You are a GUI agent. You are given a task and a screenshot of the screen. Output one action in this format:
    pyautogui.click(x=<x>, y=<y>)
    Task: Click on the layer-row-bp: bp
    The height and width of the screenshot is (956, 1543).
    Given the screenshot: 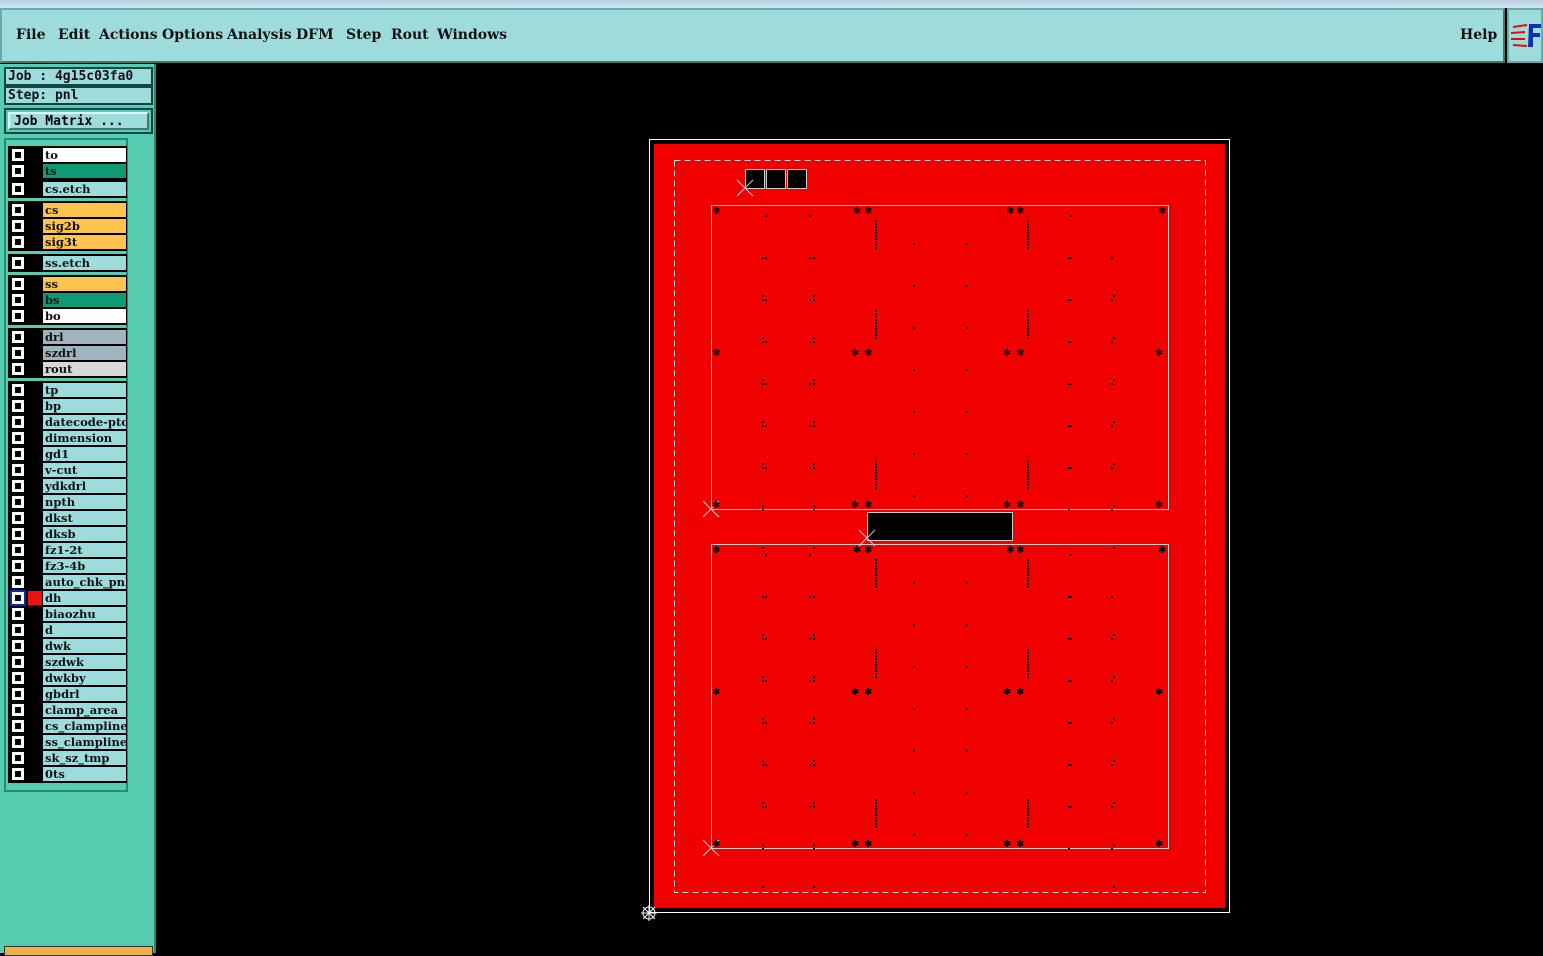 What is the action you would take?
    pyautogui.click(x=68, y=406)
    